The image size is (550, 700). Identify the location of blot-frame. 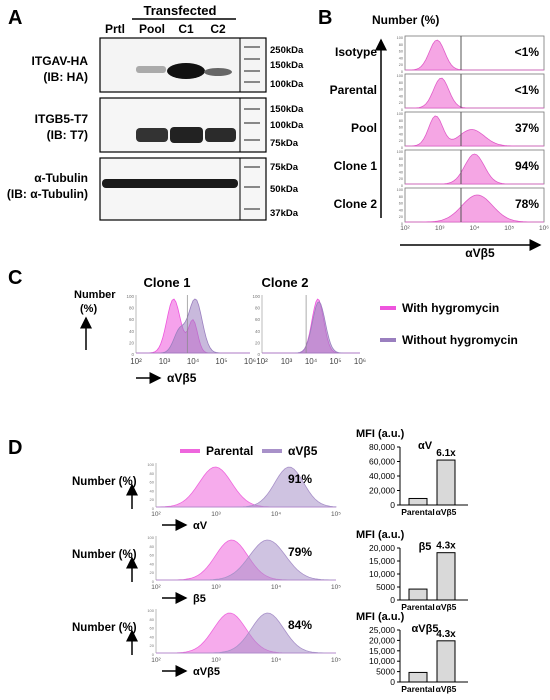
(183, 125).